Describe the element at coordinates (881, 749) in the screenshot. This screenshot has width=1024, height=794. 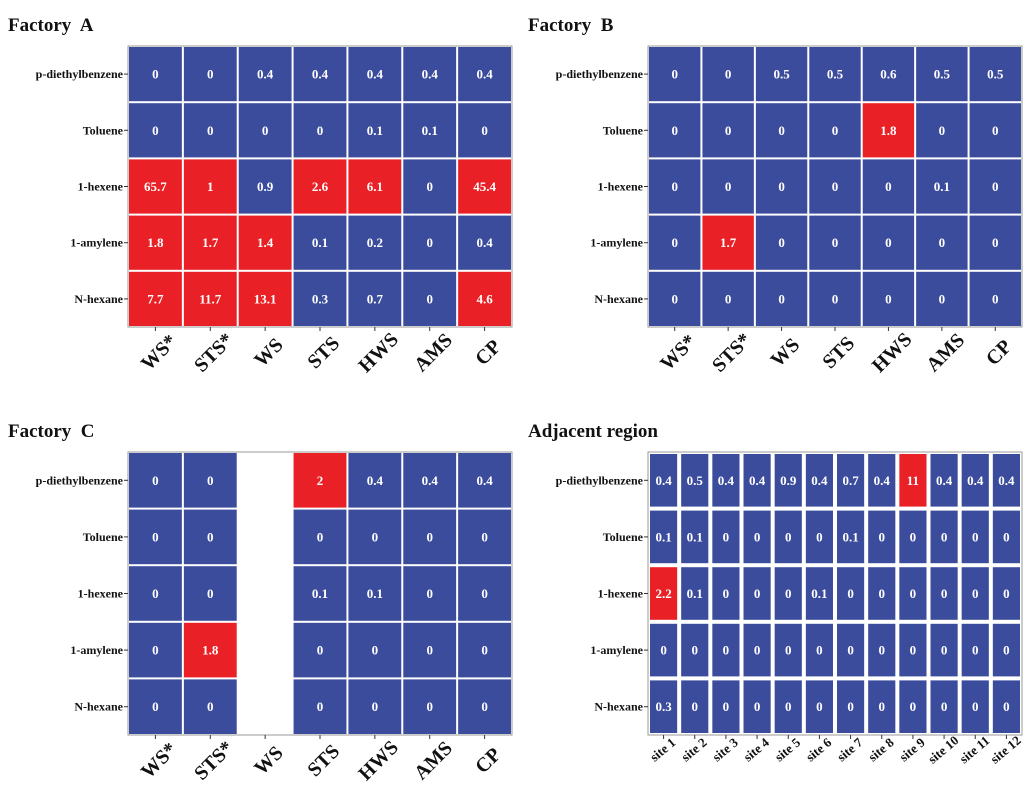
I see `column-label: site 8` at that location.